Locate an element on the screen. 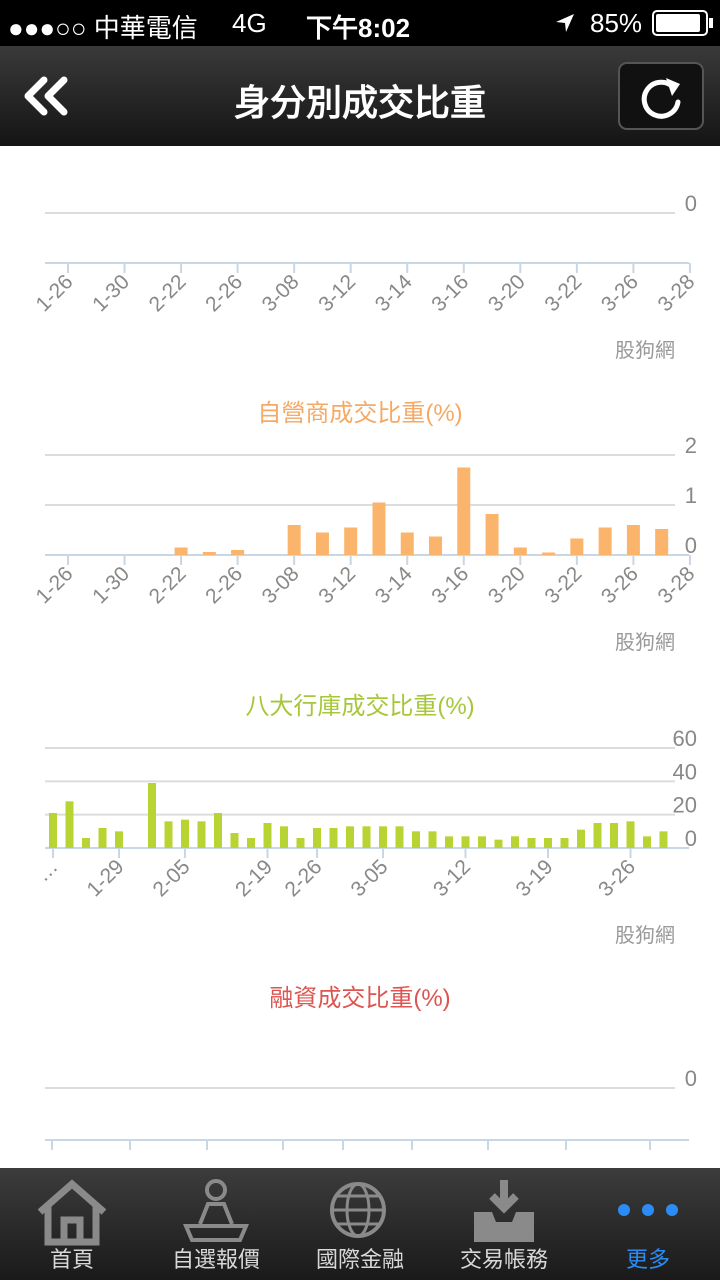  tab-global: 國際金融 is located at coordinates (360, 1224).